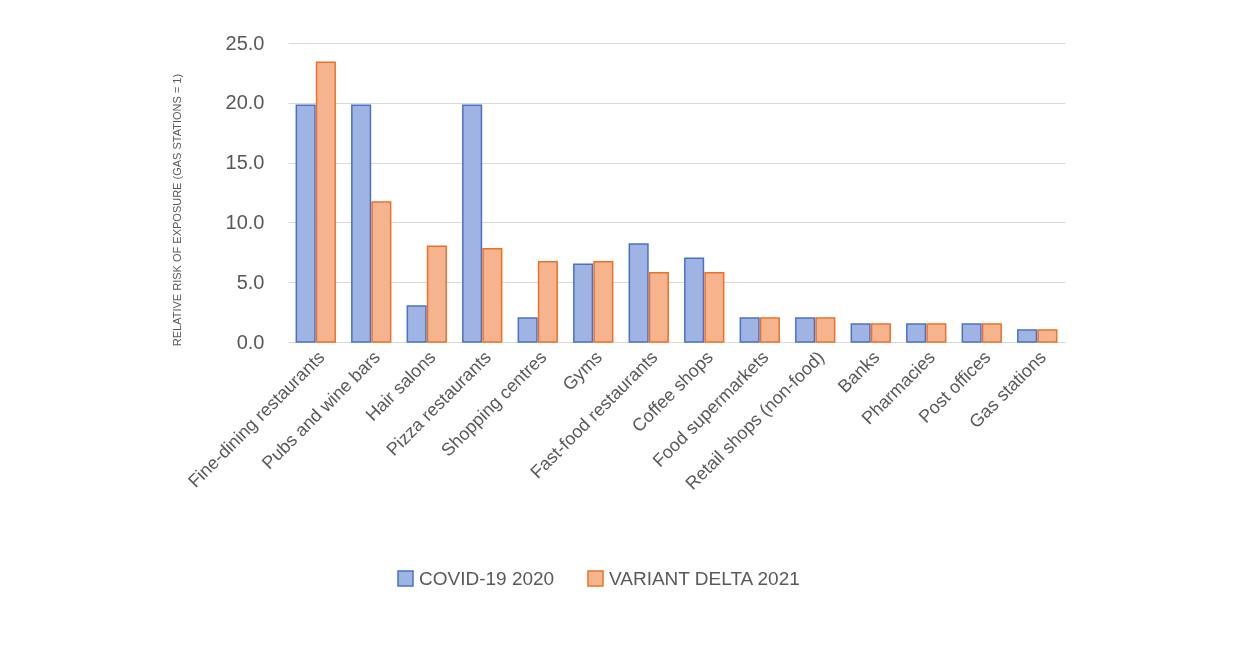  What do you see at coordinates (245, 221) in the screenshot?
I see `y-tick-label: 10.0` at bounding box center [245, 221].